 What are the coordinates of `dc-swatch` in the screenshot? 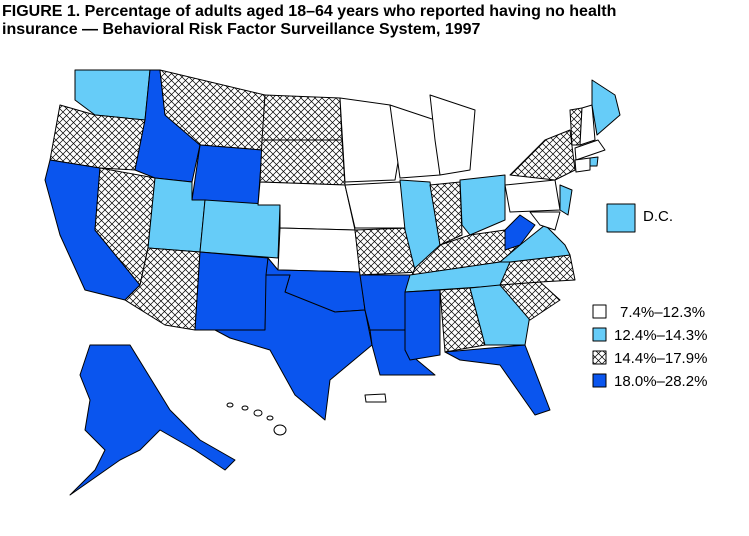 It's located at (621, 218).